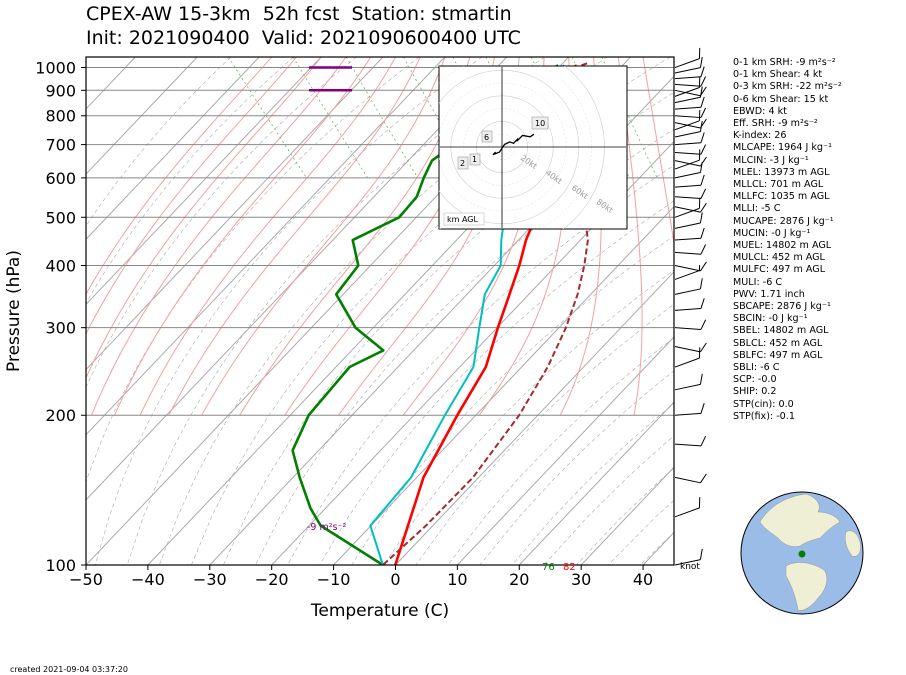  What do you see at coordinates (395, 579) in the screenshot?
I see `x-tick-label: 0` at bounding box center [395, 579].